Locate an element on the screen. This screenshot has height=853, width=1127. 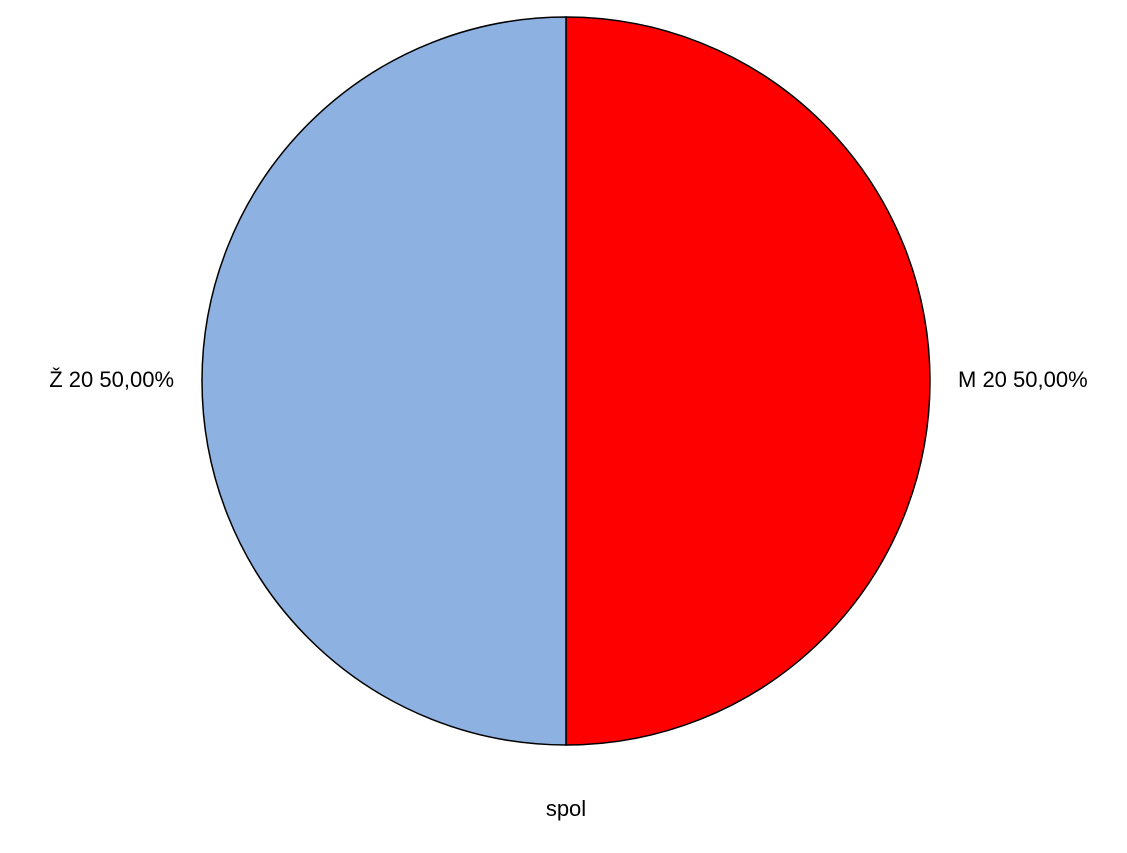
pie-labels: M 20 50,00% Ž 20 50,00% is located at coordinates (568, 379).